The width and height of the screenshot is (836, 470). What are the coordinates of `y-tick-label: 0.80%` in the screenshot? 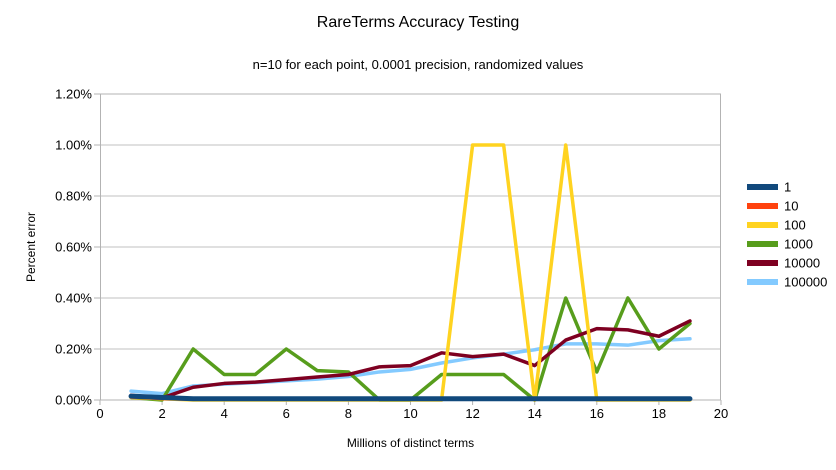 It's located at (73, 196).